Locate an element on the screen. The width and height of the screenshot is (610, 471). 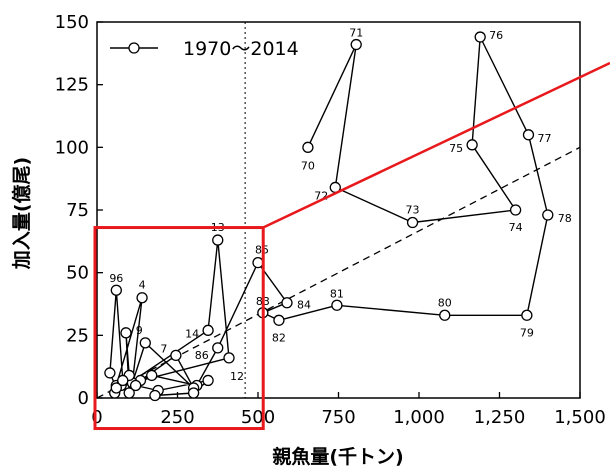
data-point-label: 14 is located at coordinates (192, 333).